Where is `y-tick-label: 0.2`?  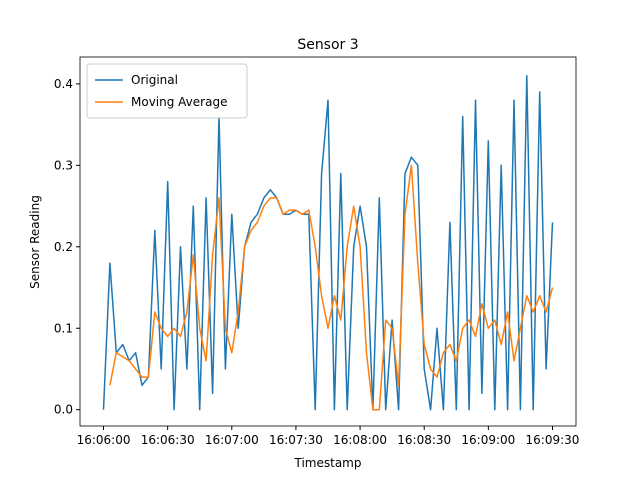 y-tick-label: 0.2 is located at coordinates (63, 247).